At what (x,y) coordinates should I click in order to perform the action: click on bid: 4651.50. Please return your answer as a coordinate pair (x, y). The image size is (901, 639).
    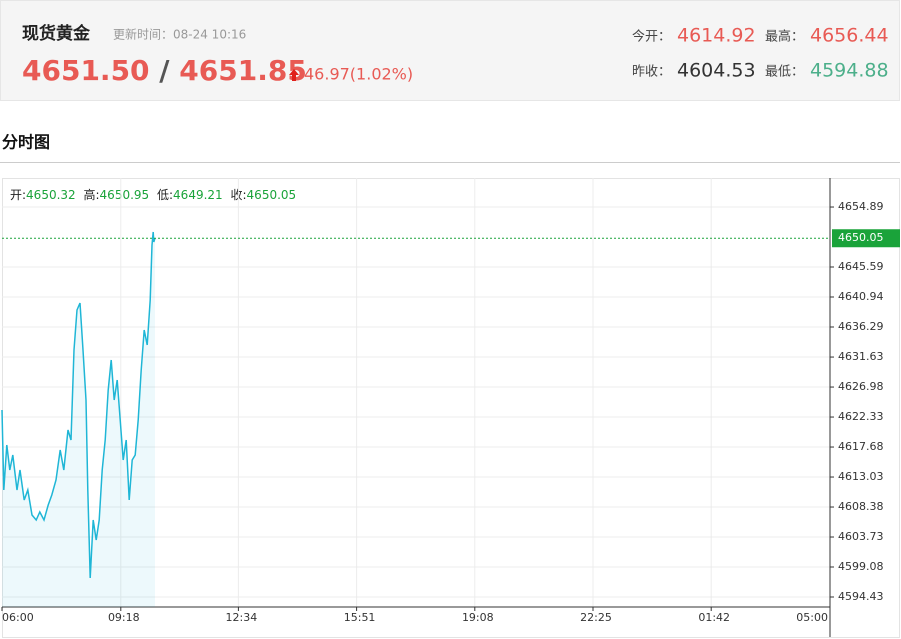
    Looking at the image, I should click on (86, 70).